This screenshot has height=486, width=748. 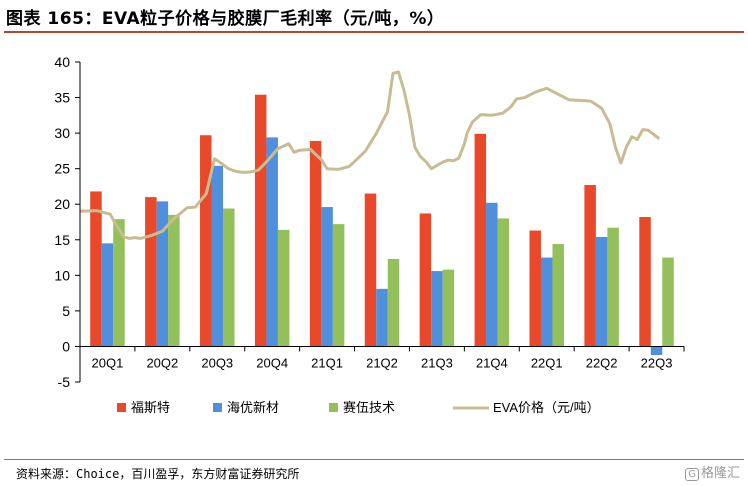 What do you see at coordinates (437, 362) in the screenshot?
I see `x-tick-label: 21Q3` at bounding box center [437, 362].